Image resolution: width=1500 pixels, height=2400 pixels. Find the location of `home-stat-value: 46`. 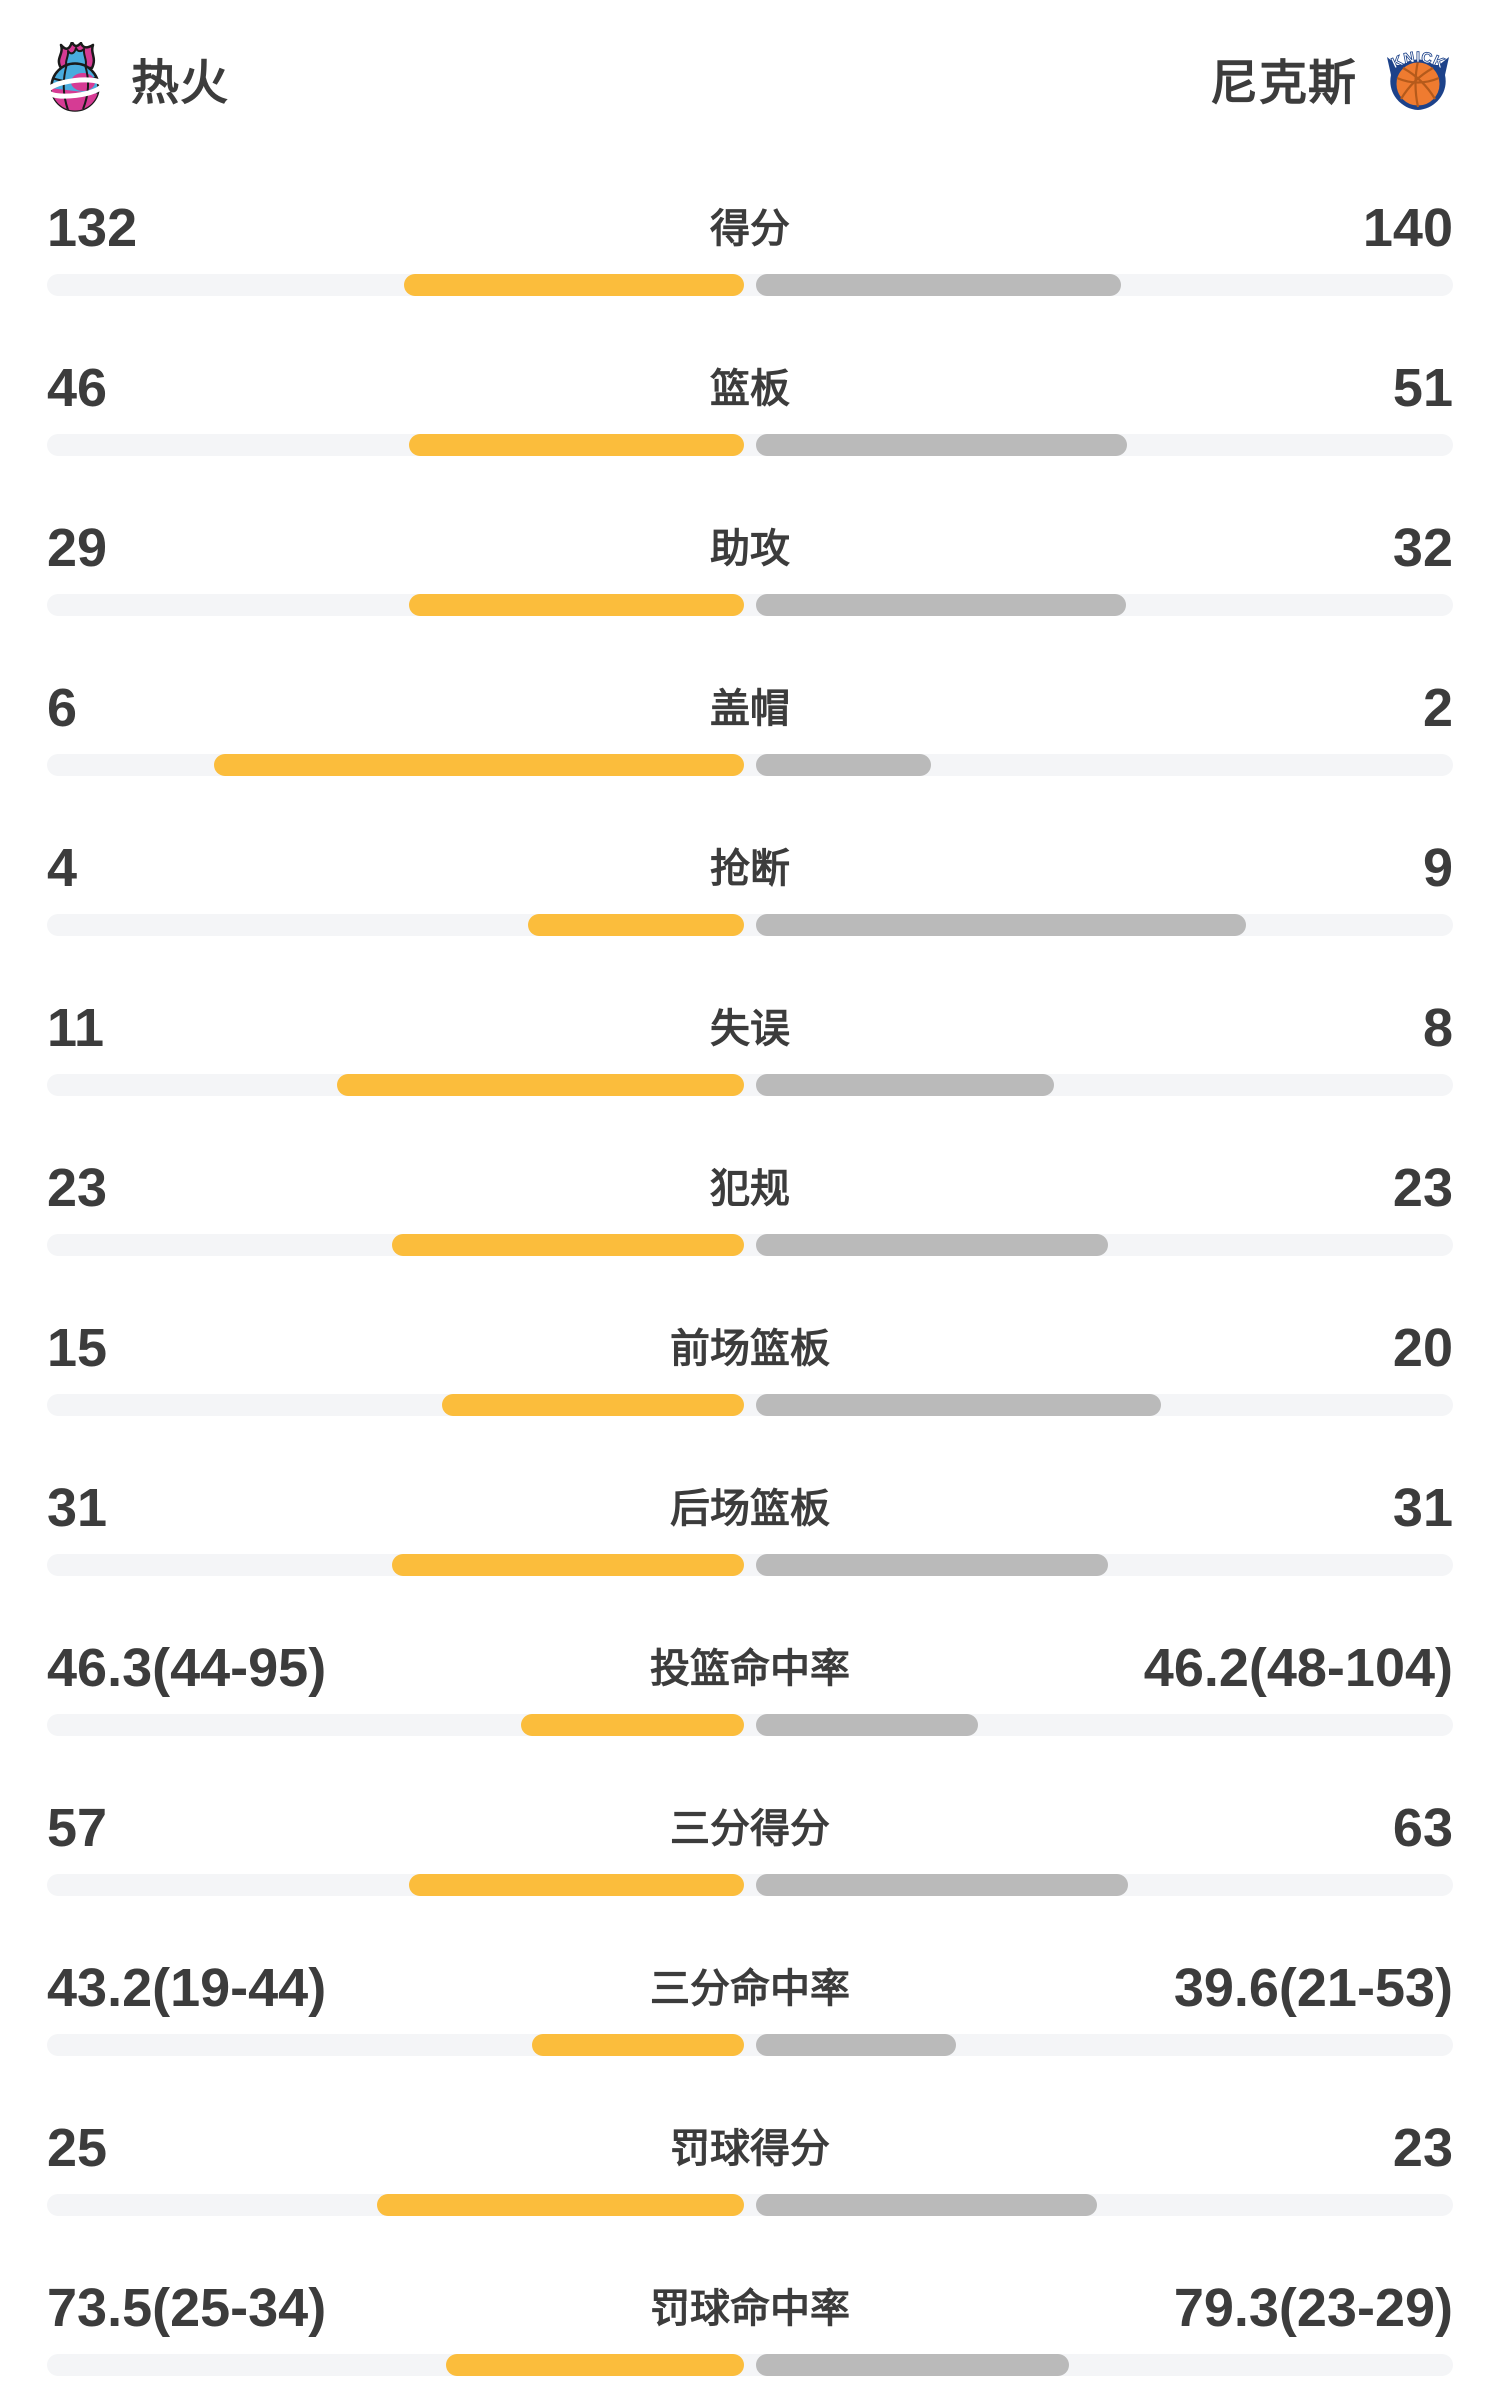

home-stat-value: 46 is located at coordinates (77, 388).